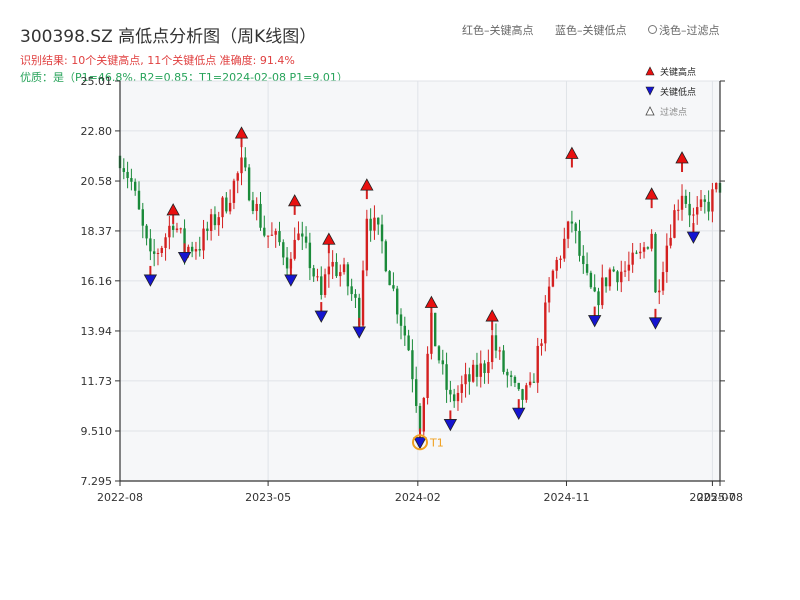 The width and height of the screenshot is (800, 600). What do you see at coordinates (712, 497) in the screenshot?
I see `x-tick-label: 2025-07` at bounding box center [712, 497].